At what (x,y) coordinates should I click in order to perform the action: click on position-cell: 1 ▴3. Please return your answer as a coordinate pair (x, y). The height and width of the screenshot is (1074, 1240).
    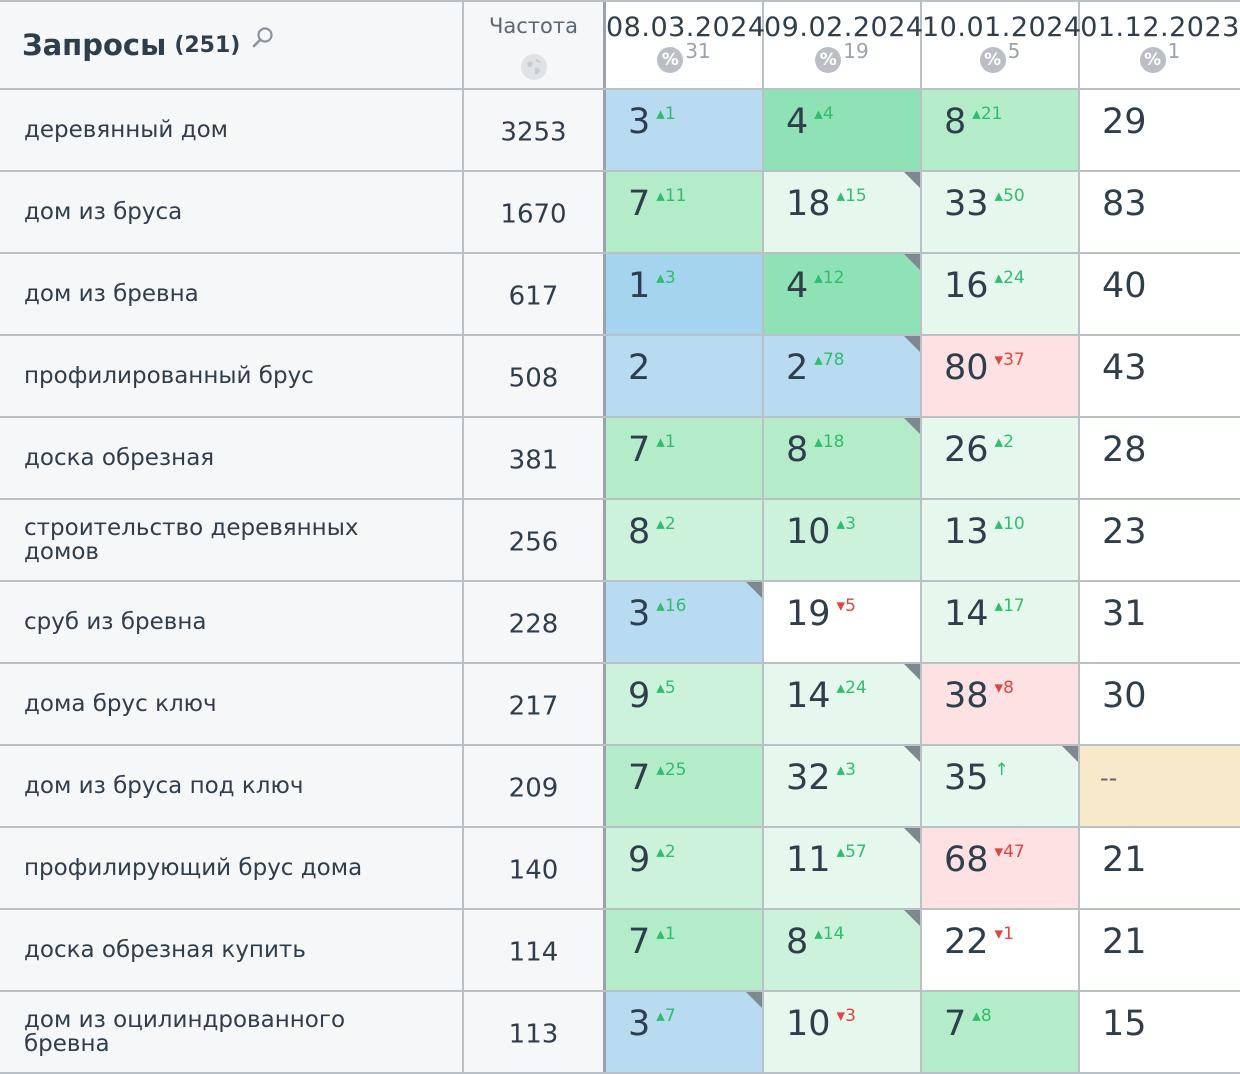
    Looking at the image, I should click on (685, 294).